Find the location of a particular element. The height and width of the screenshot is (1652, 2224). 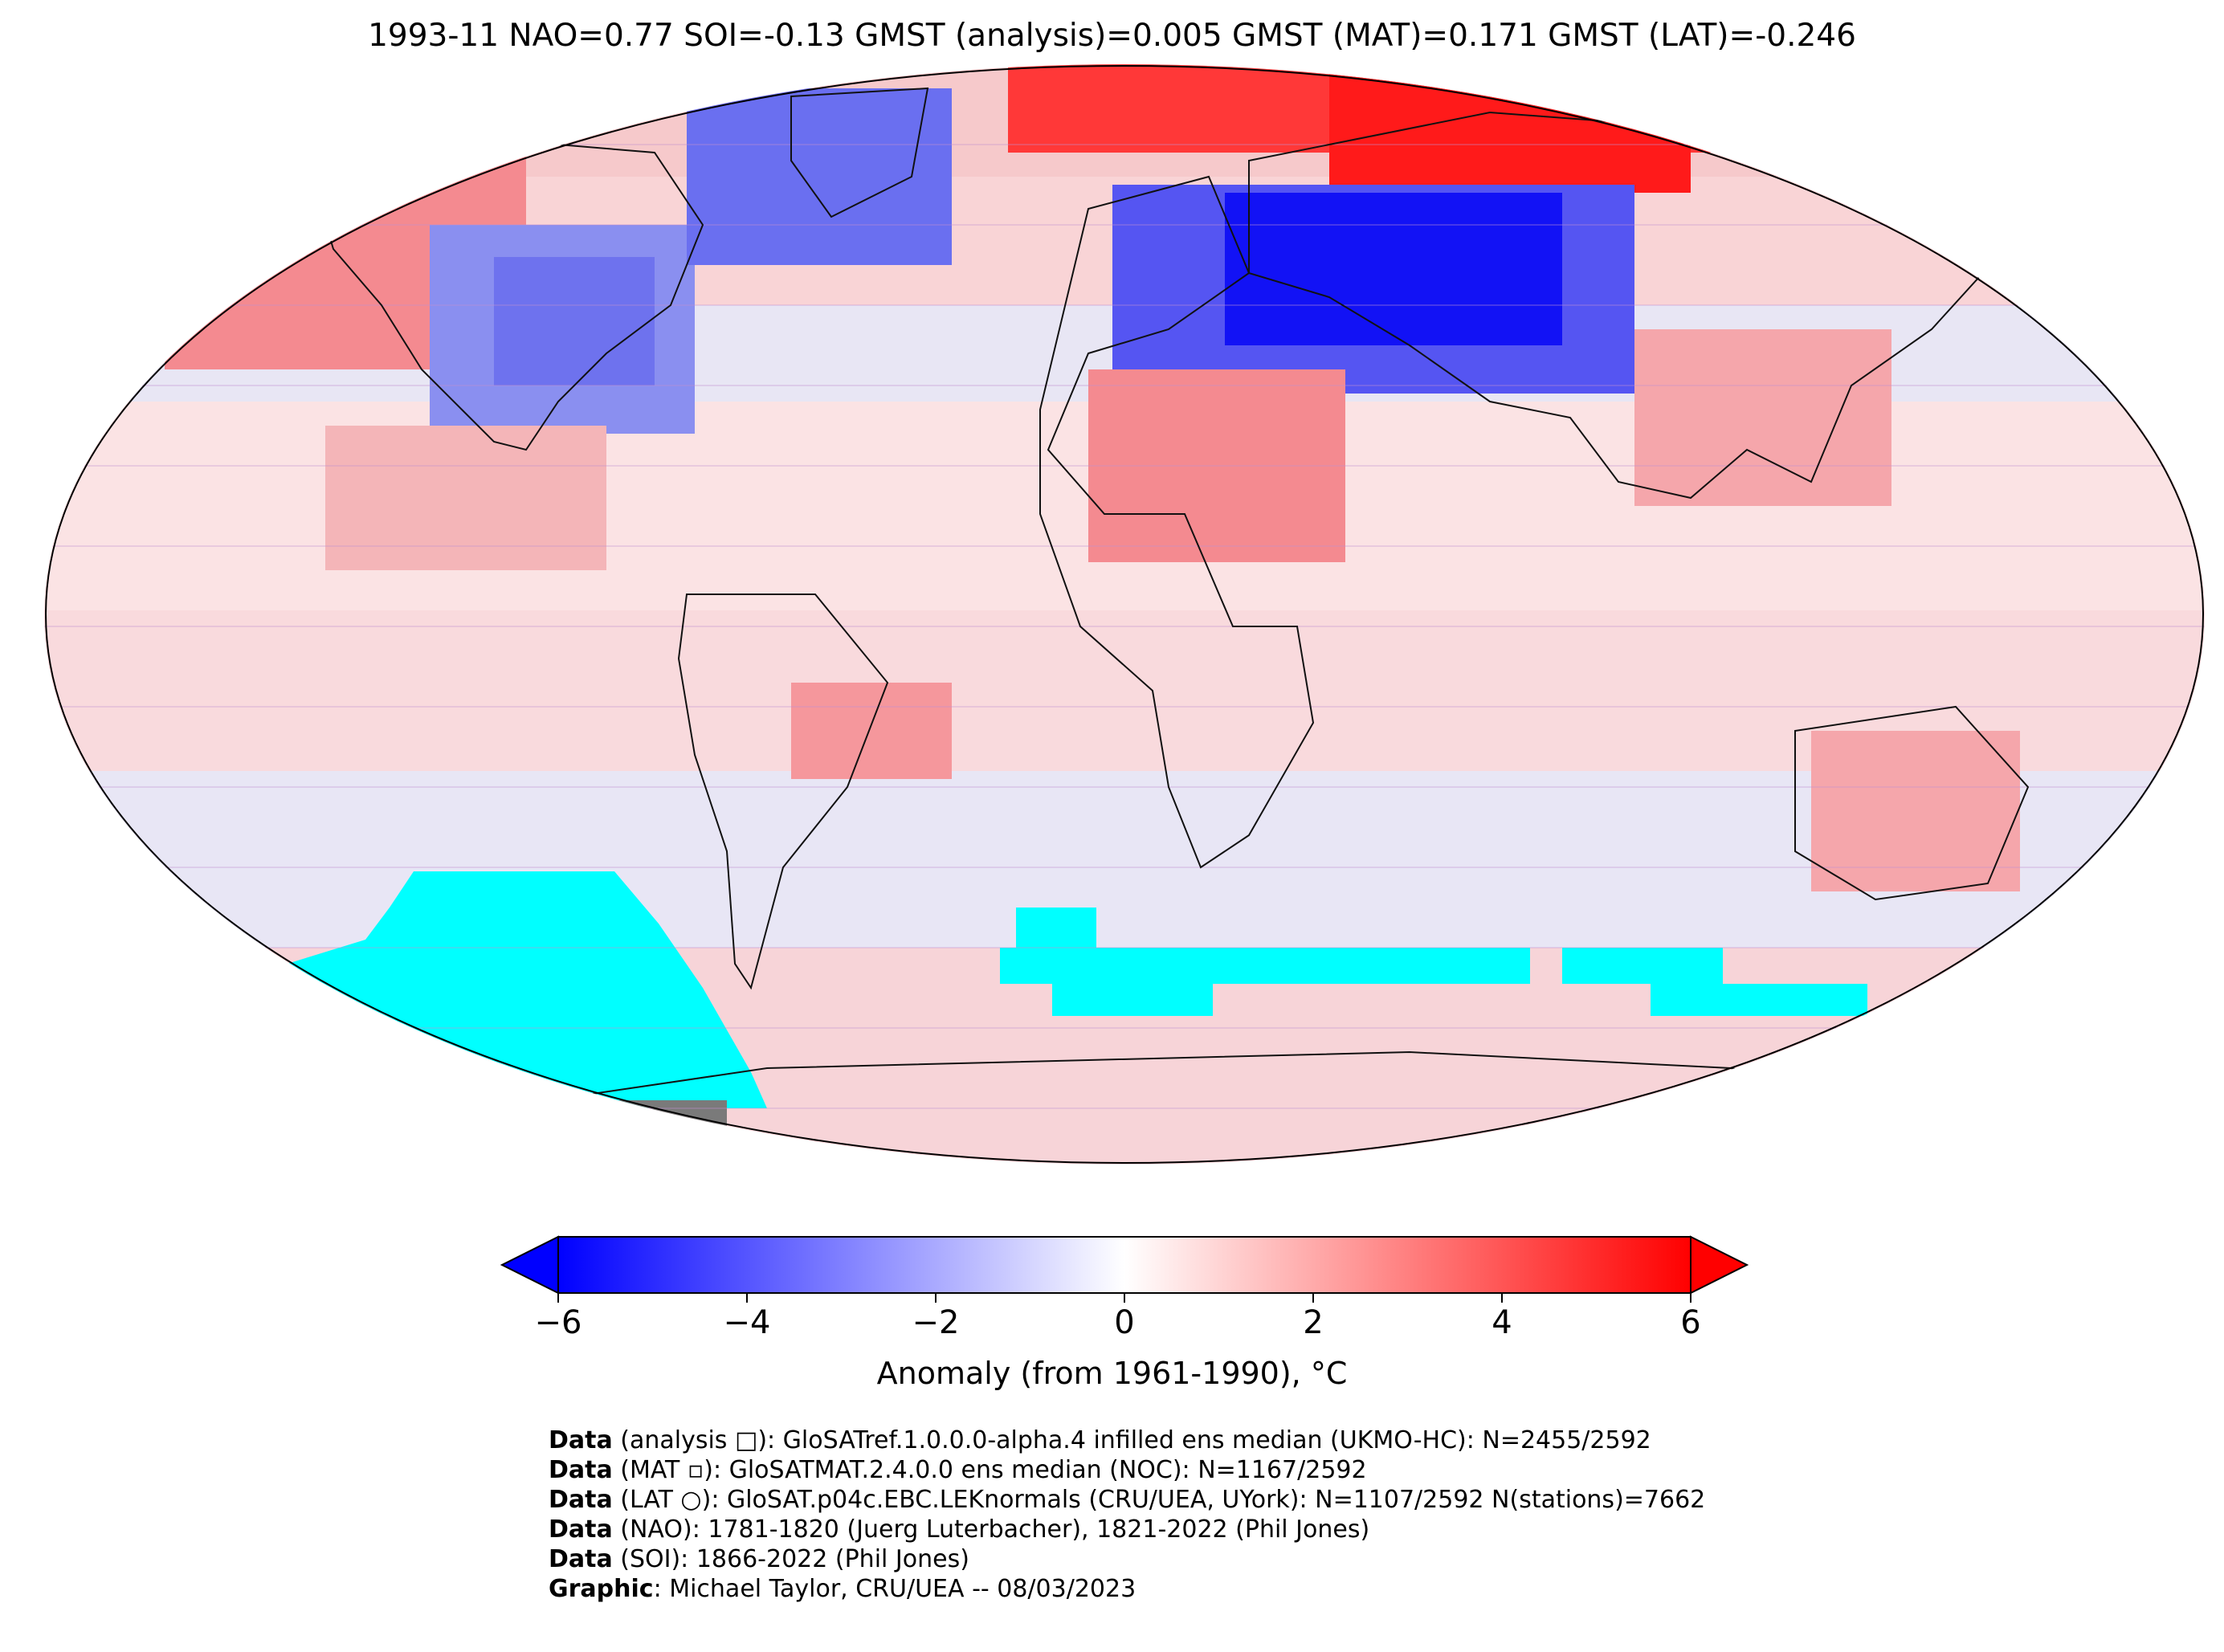

colorbar: −6 −4 −2 0 2 4 6 is located at coordinates (1124, 1288).